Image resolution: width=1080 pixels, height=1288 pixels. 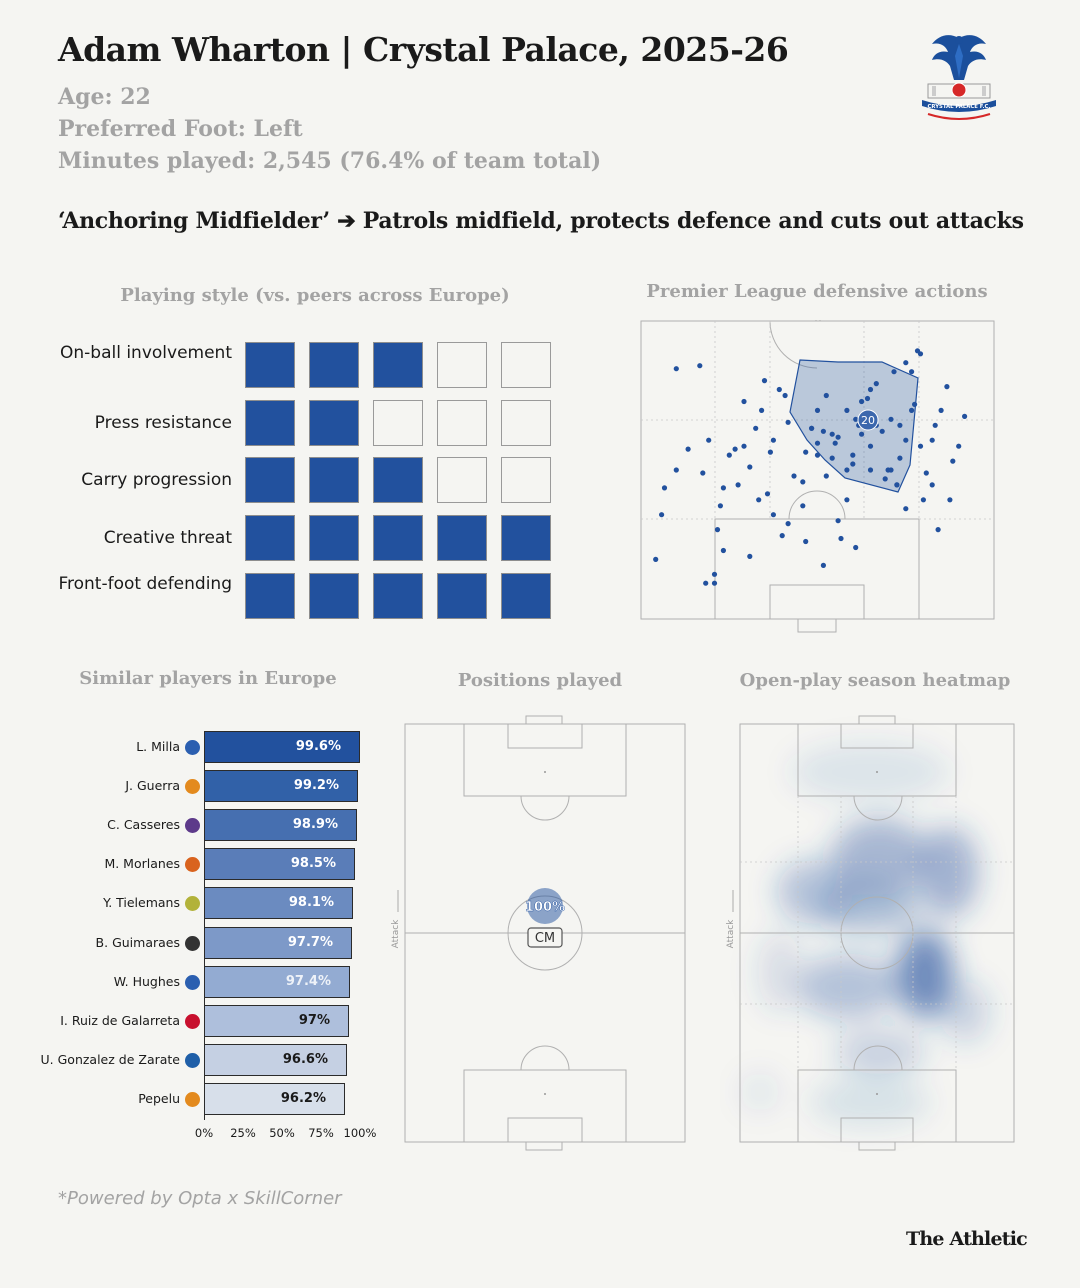 What do you see at coordinates (540, 680) in the screenshot?
I see `positions-played-title: Positions played` at bounding box center [540, 680].